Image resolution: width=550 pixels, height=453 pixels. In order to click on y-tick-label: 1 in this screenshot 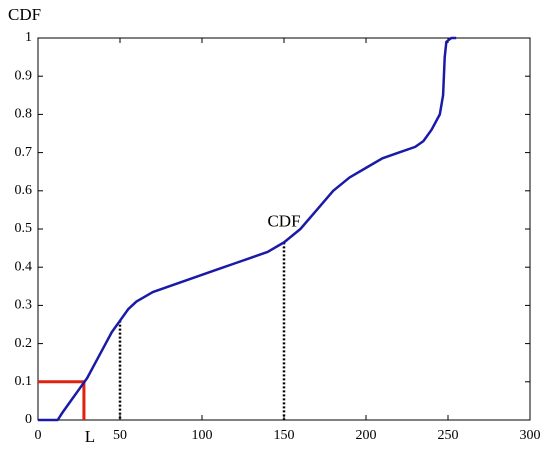, I will do `click(28, 37)`.